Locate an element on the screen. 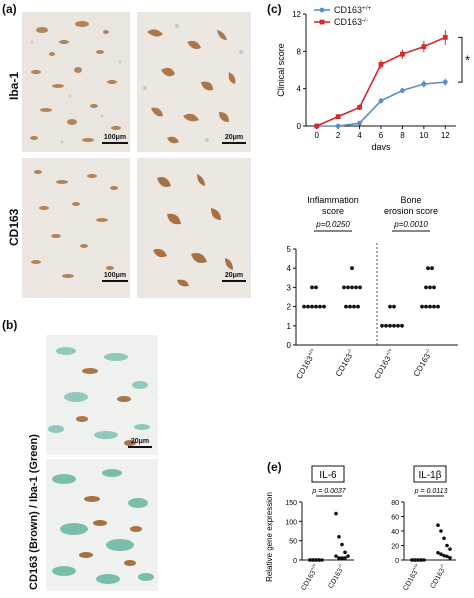 The height and width of the screenshot is (598, 474). y-tick-label: 50 is located at coordinates (293, 542).